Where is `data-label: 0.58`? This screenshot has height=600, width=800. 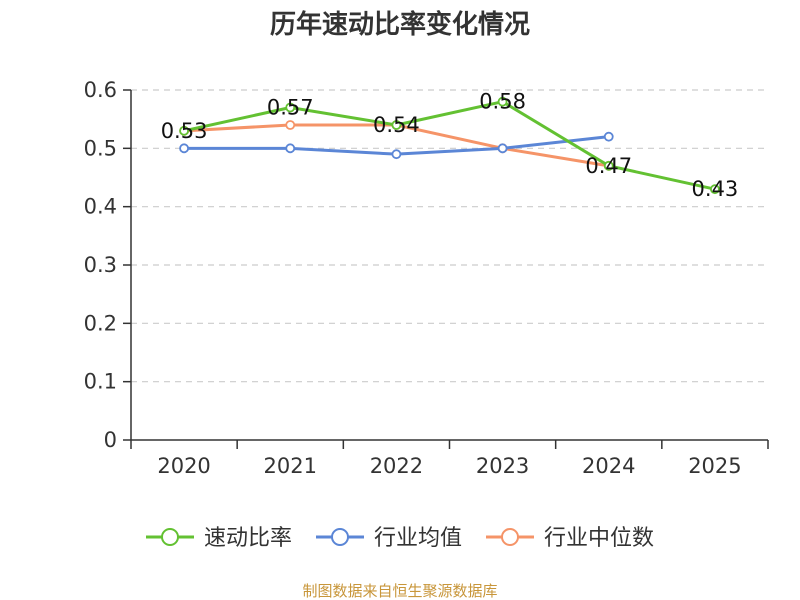 data-label: 0.58 is located at coordinates (502, 102).